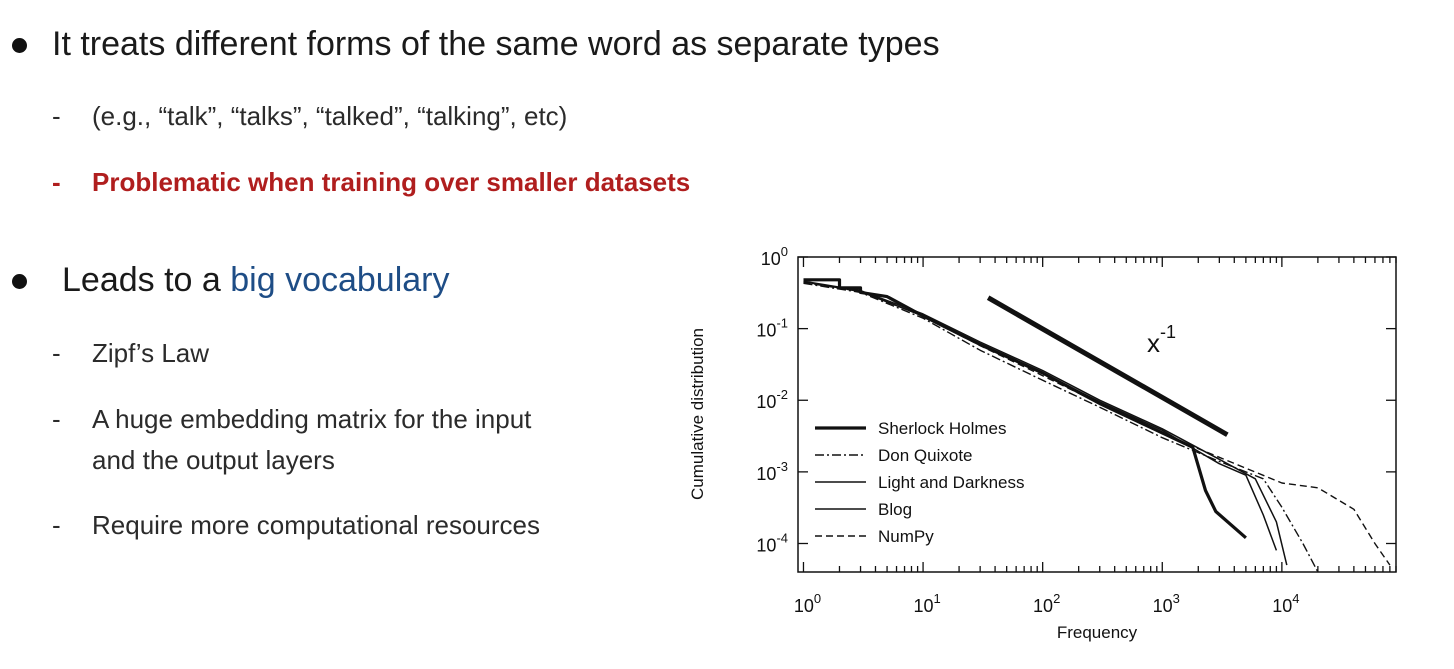 The width and height of the screenshot is (1454, 669). Describe the element at coordinates (146, 280) in the screenshot. I see `bullet-2-prefix: Leads to a` at that location.